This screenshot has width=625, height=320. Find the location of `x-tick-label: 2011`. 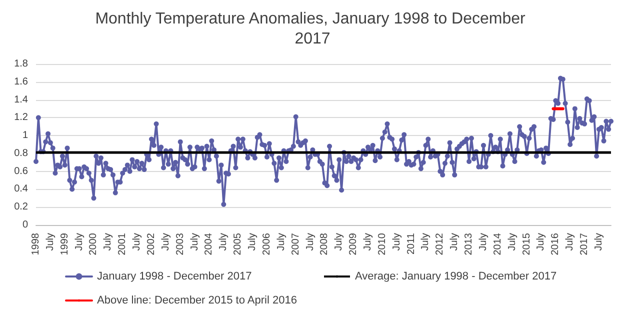

x-tick-label: 2011 is located at coordinates (411, 243).